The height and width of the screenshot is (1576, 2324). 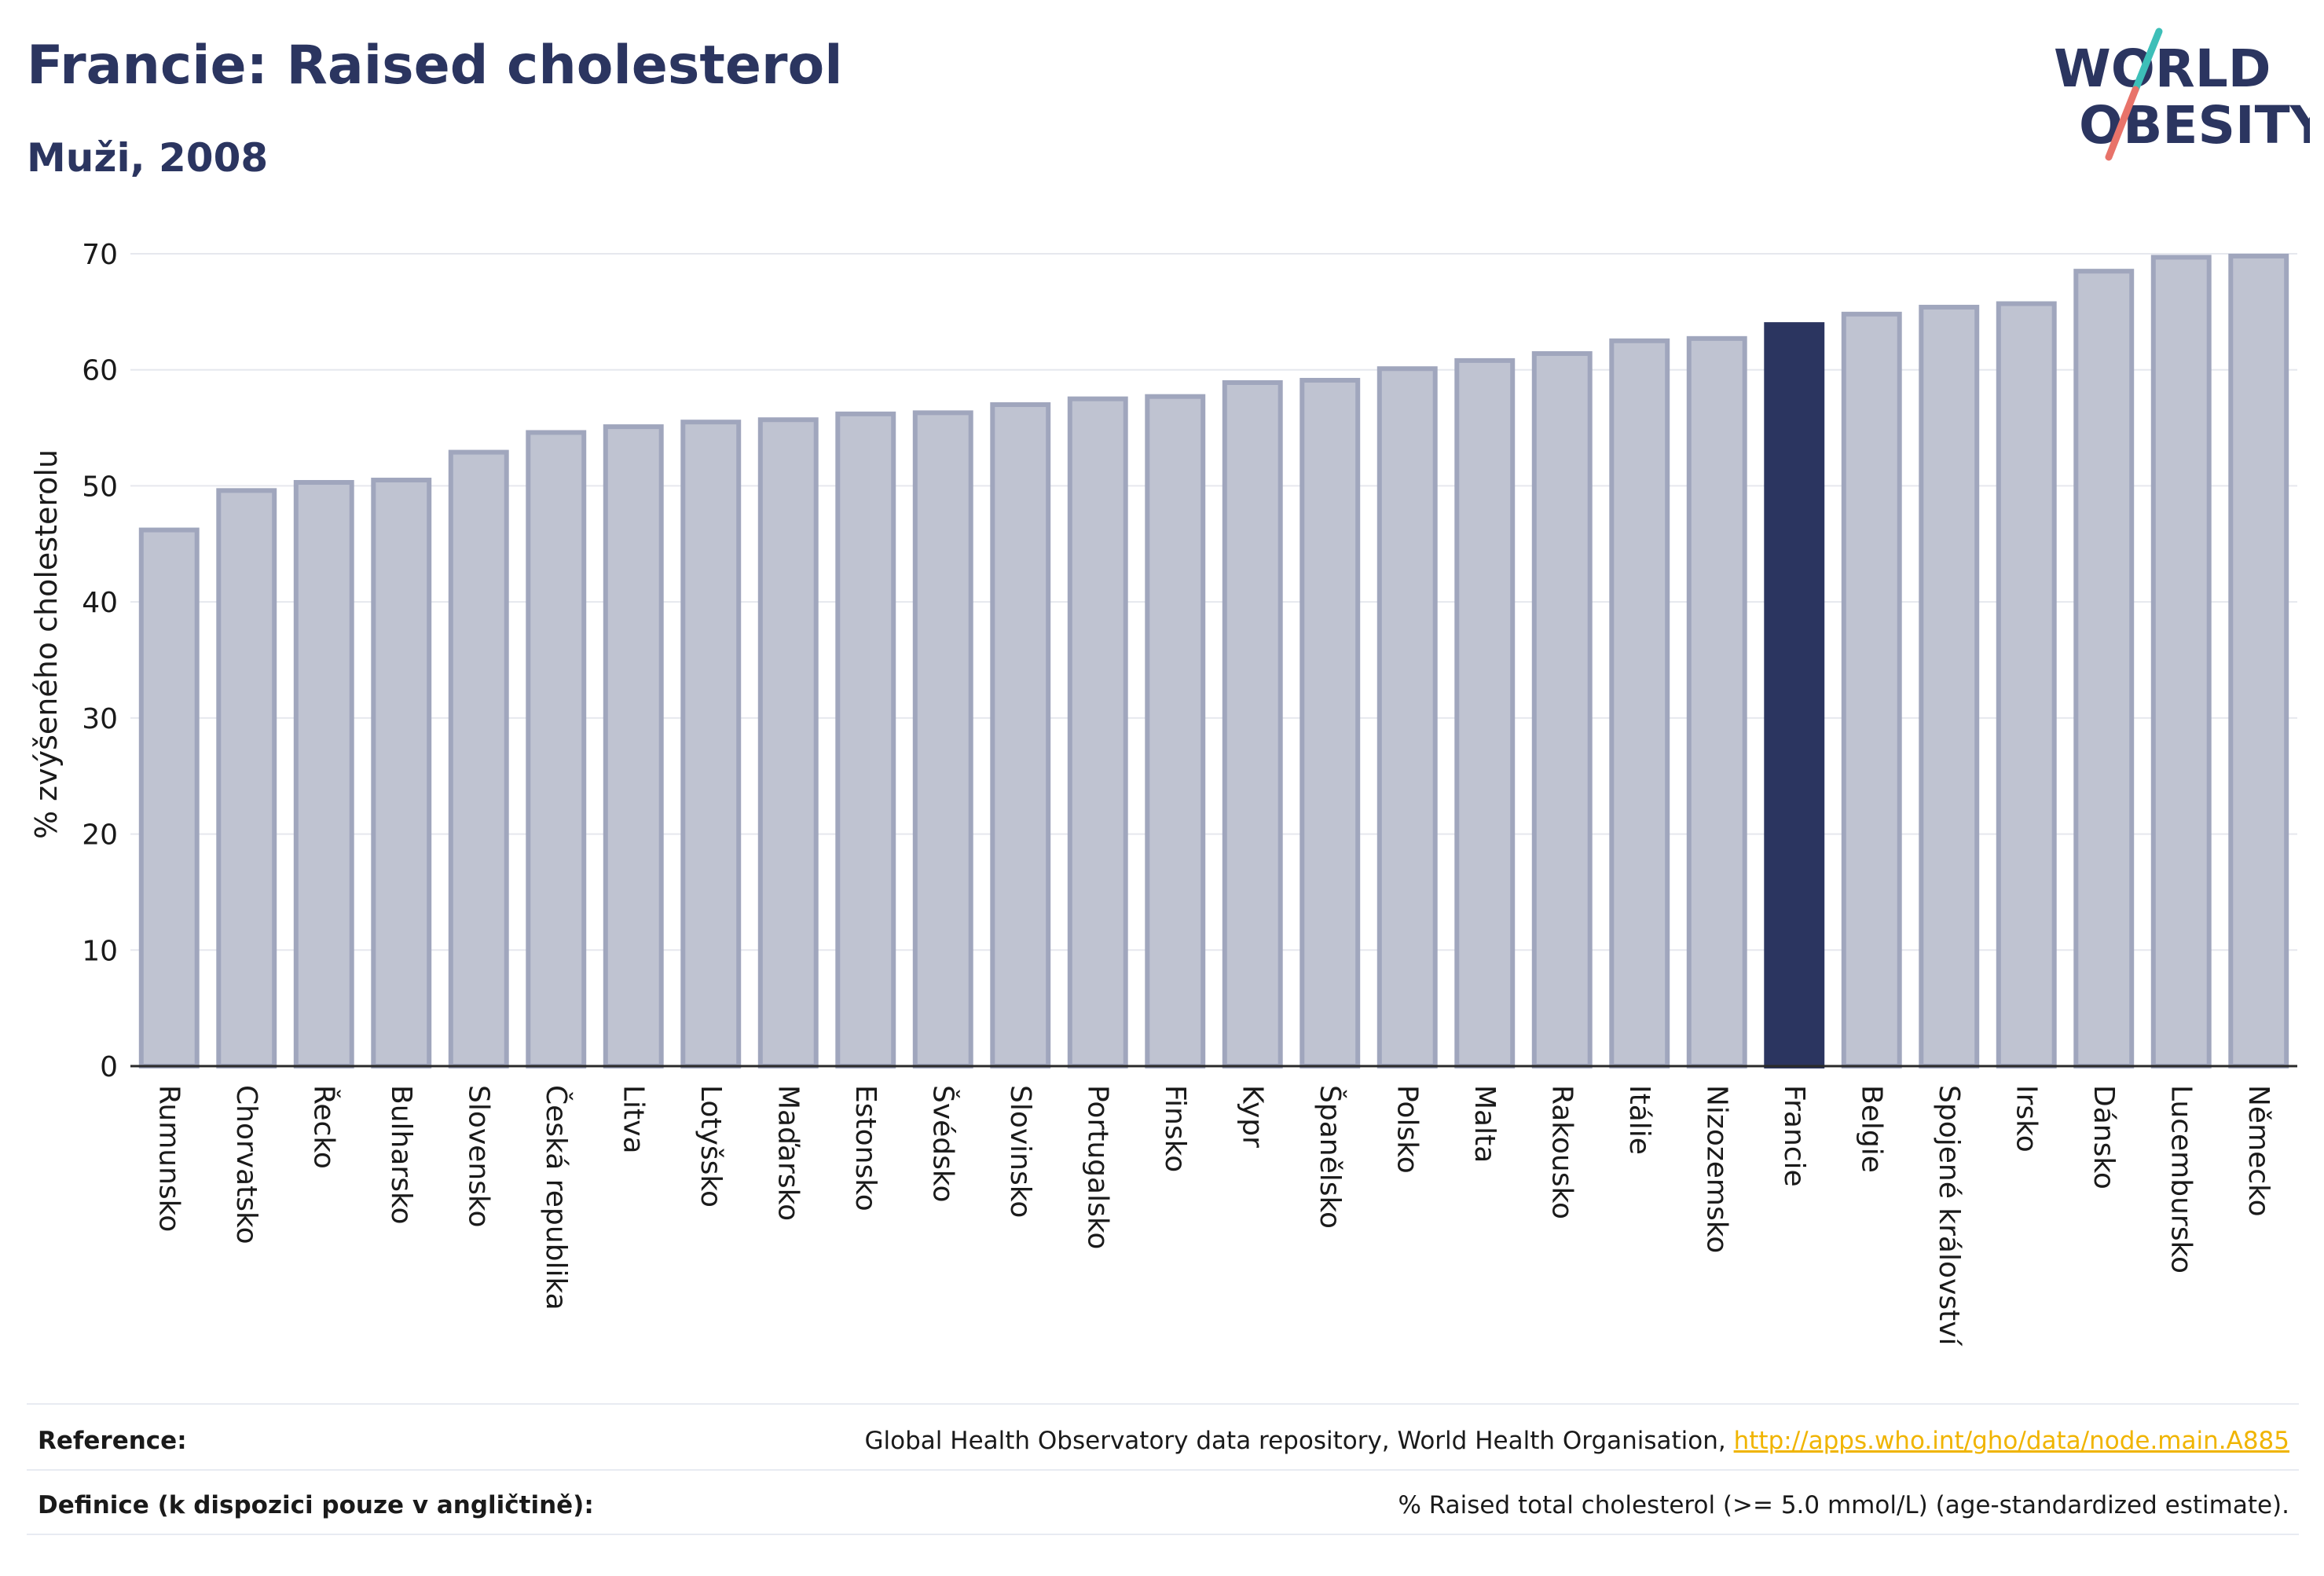 What do you see at coordinates (1561, 1152) in the screenshot?
I see `x-tick-label: Rakousko` at bounding box center [1561, 1152].